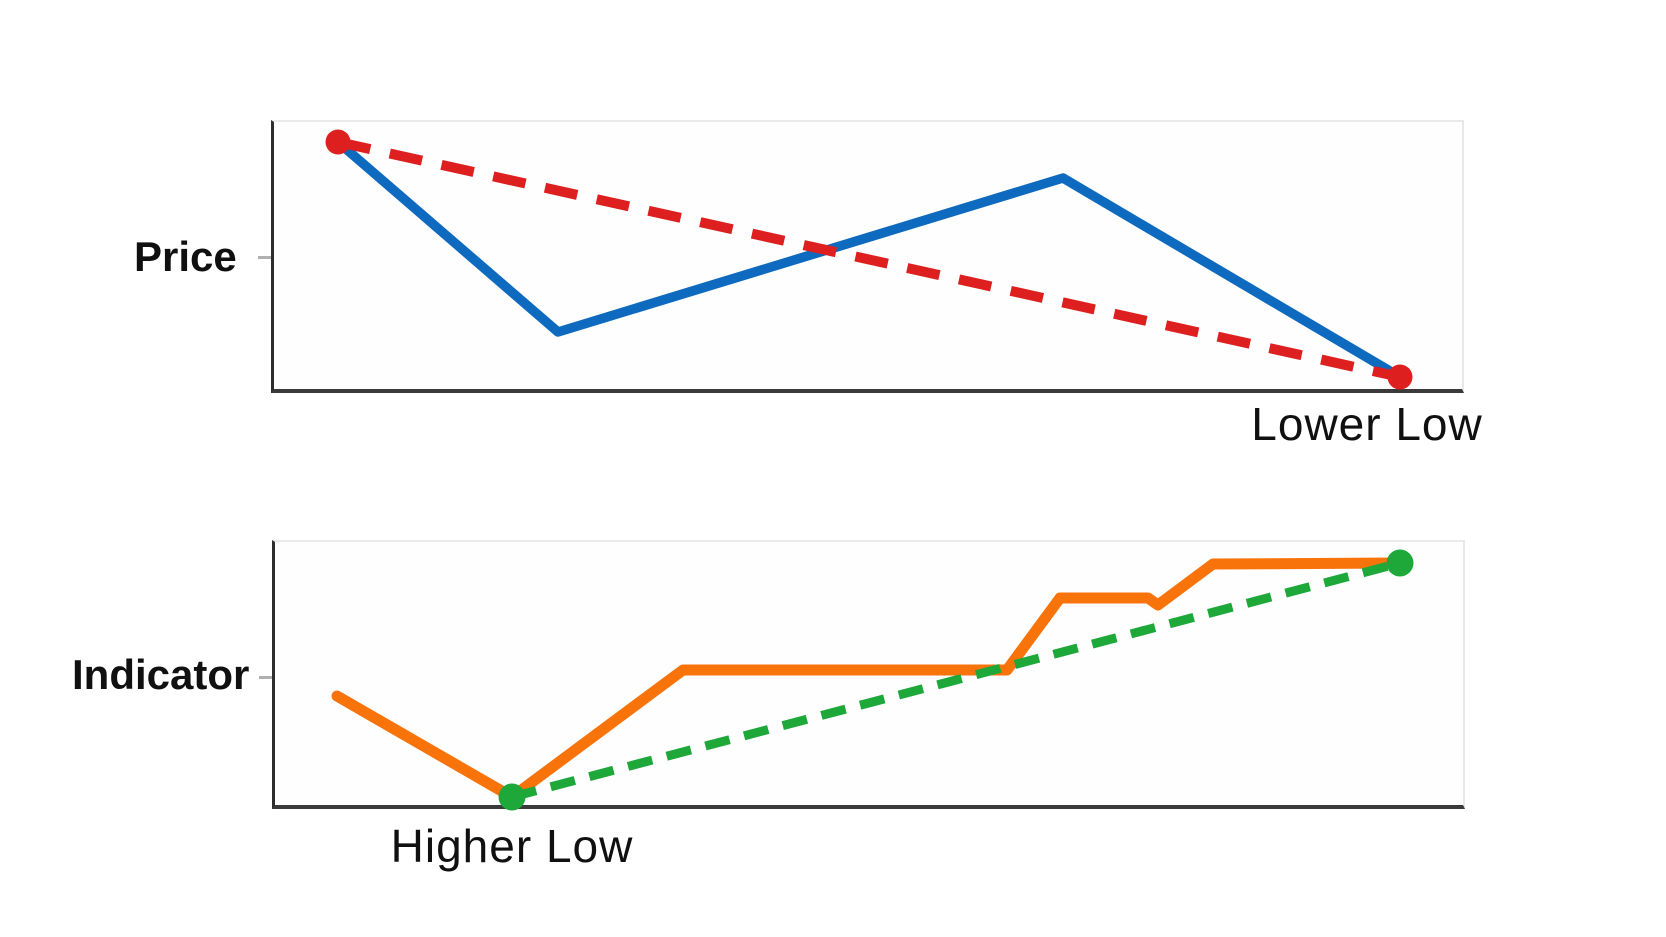 Image resolution: width=1666 pixels, height=937 pixels. What do you see at coordinates (1367, 424) in the screenshot?
I see `lower-low-annotation: Lower Low` at bounding box center [1367, 424].